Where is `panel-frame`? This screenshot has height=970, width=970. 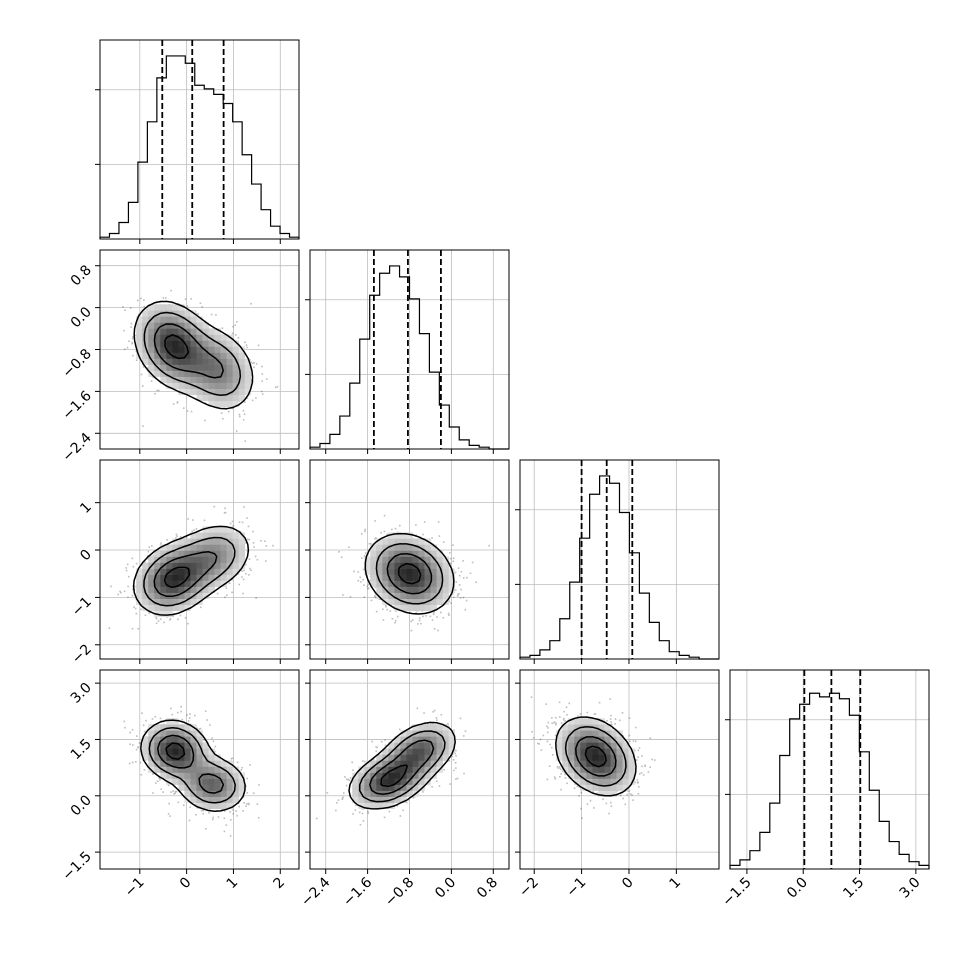
panel-frame is located at coordinates (829, 769).